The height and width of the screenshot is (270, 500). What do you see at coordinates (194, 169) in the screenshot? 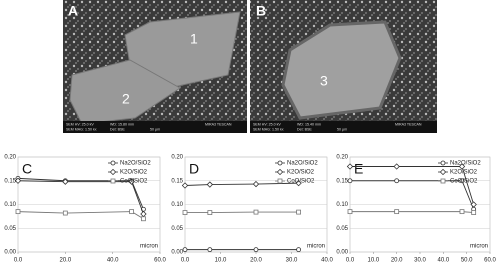
I see `panel-letter: D` at bounding box center [194, 169].